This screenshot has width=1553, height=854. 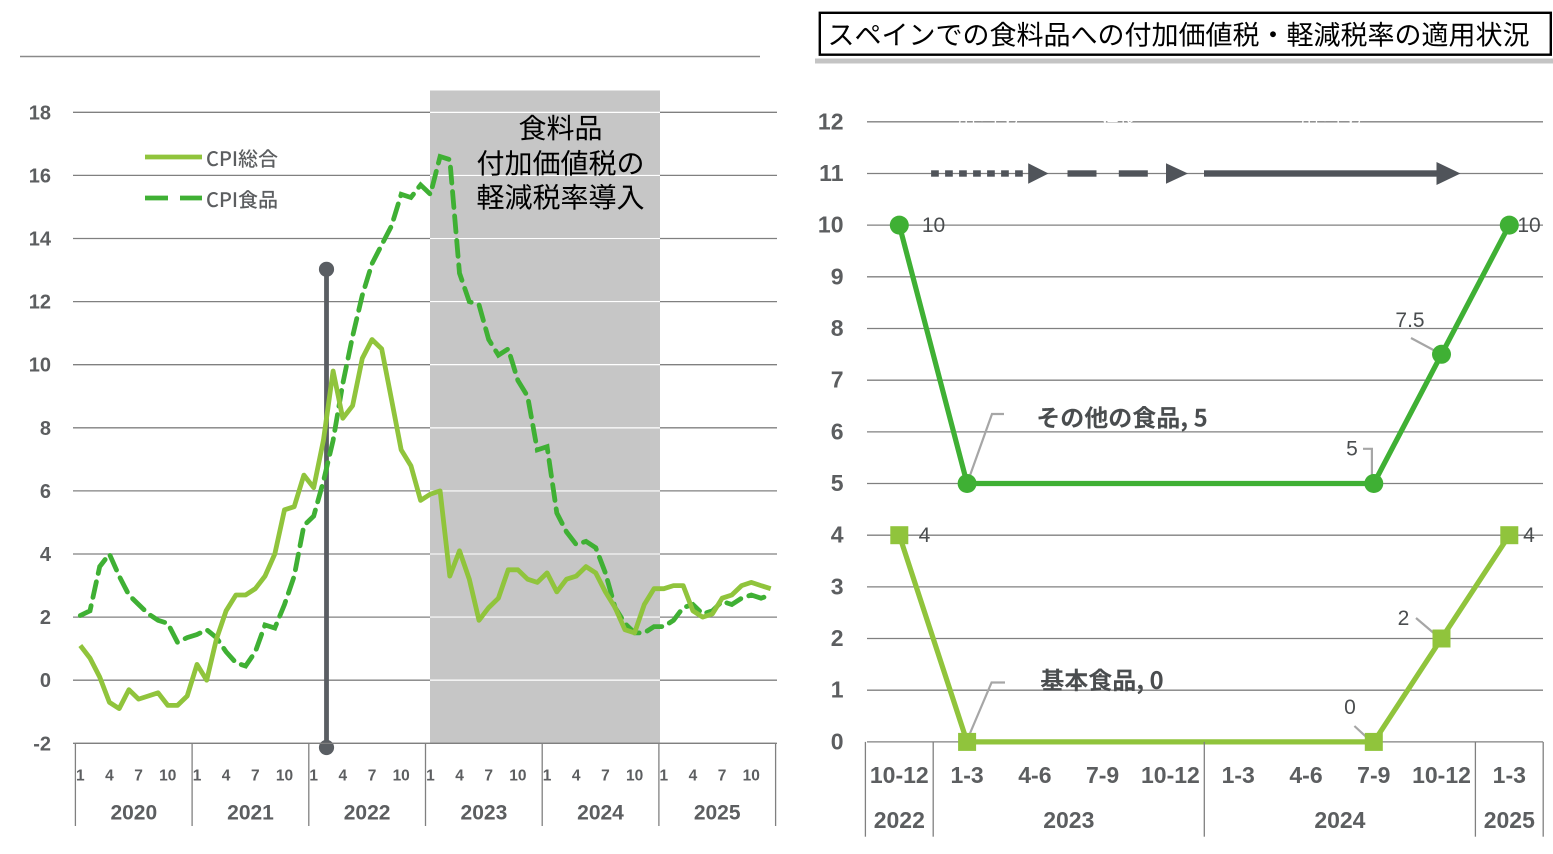 I want to click on svg-text: 16, so click(x=40, y=176).